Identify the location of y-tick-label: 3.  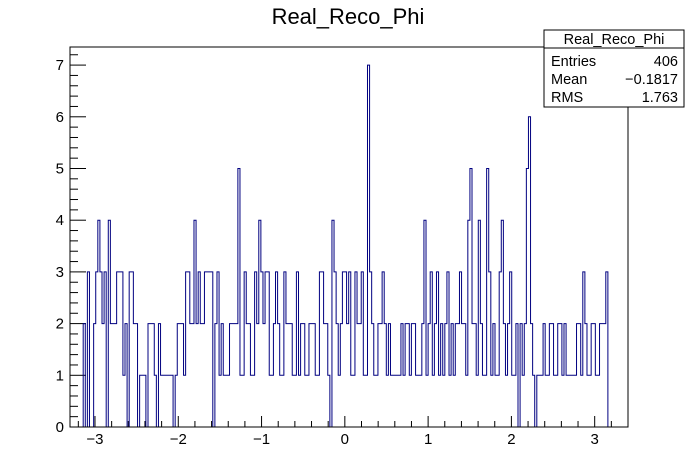
(60, 272).